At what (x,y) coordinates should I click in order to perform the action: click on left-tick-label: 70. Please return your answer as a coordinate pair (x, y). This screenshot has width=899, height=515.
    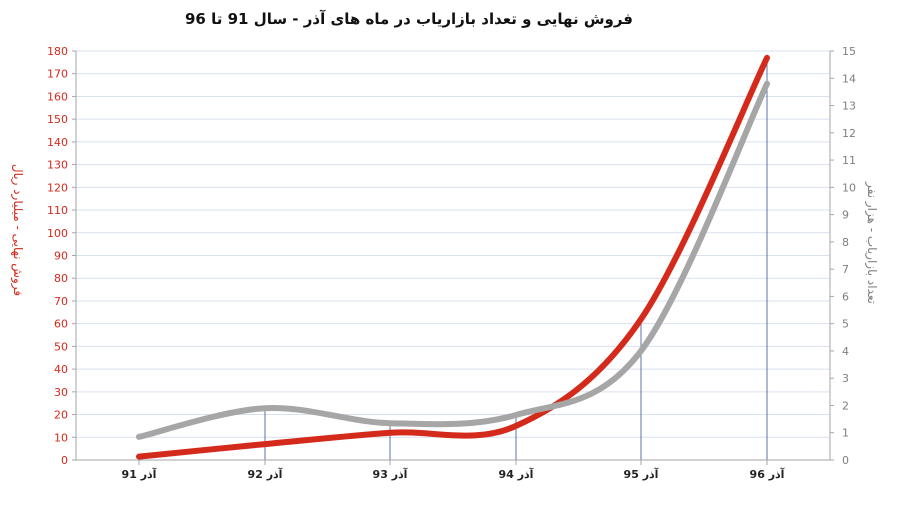
    Looking at the image, I should click on (61, 301).